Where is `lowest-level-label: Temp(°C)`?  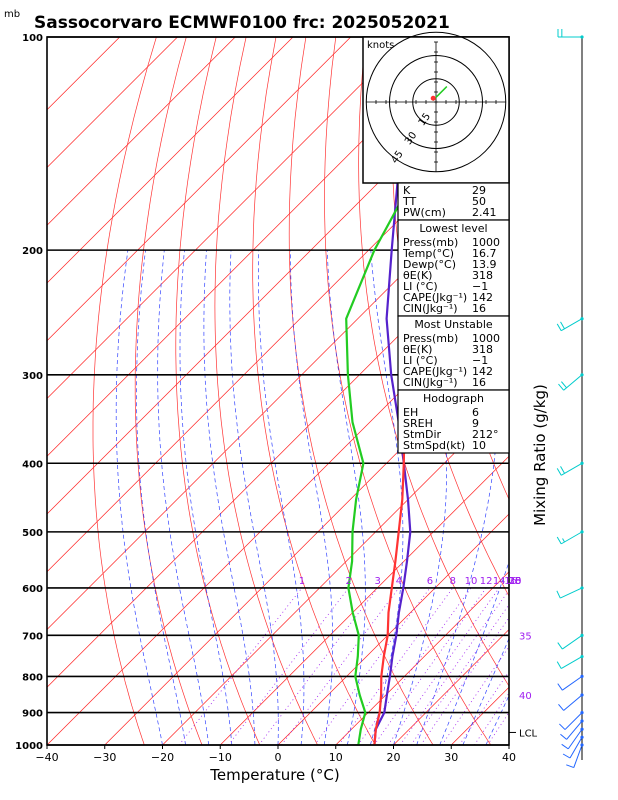
lowest-level-label: Temp(°C) is located at coordinates (428, 253).